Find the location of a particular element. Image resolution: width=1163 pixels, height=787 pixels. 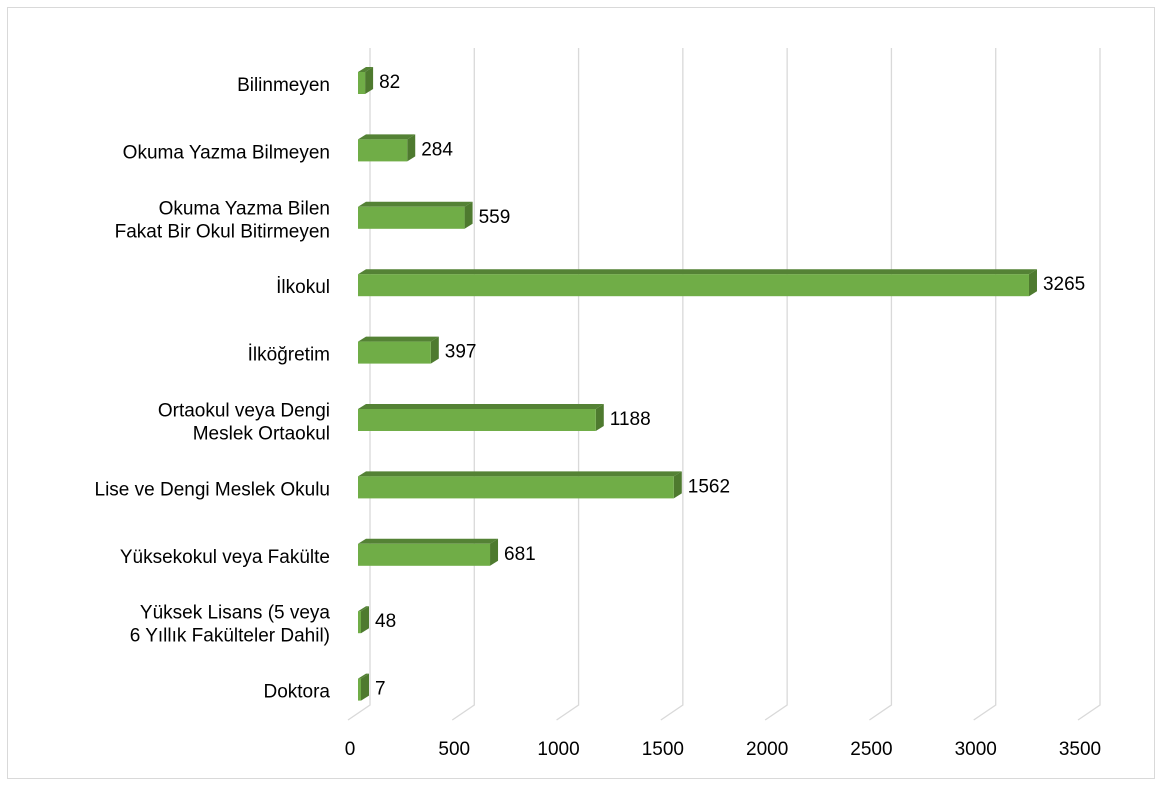

category-label-line: Okuma Yazma Bilmeyen is located at coordinates (226, 152).